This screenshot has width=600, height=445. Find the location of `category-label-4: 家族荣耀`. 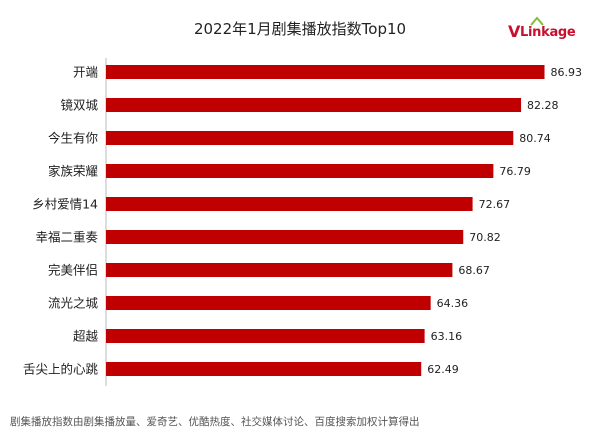

category-label-4: 家族荣耀 is located at coordinates (73, 171).